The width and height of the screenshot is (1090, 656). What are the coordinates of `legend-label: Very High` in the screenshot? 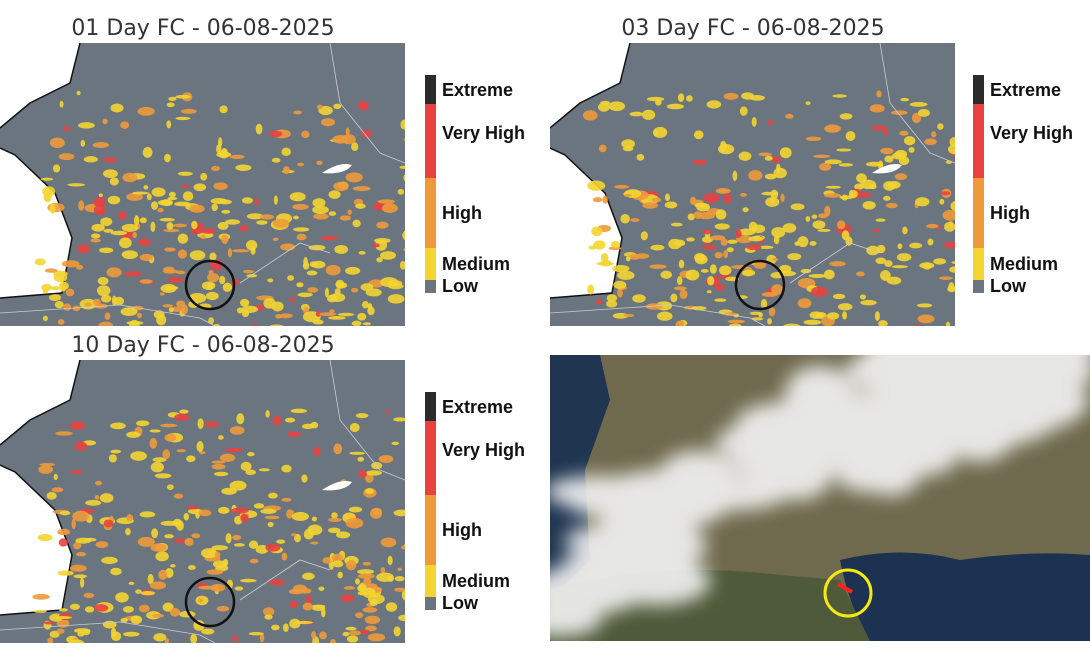 It's located at (483, 133).